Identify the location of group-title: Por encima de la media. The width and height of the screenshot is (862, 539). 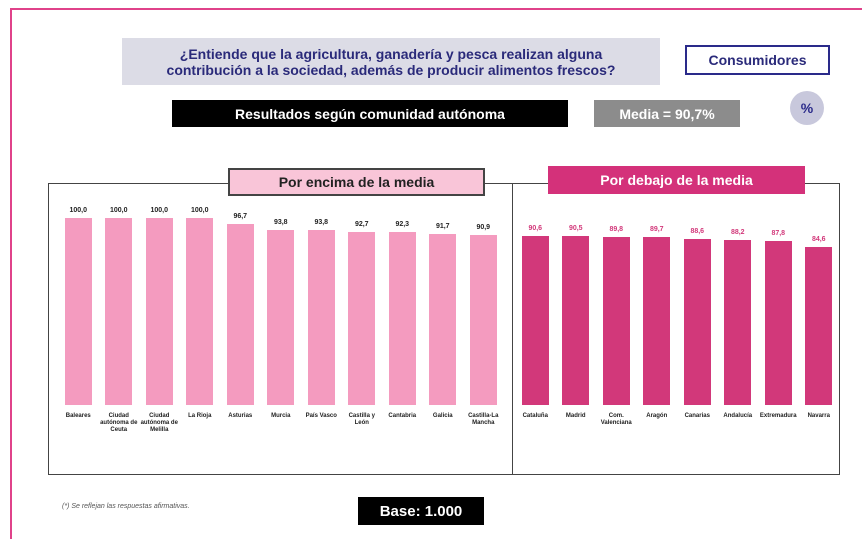
(356, 182).